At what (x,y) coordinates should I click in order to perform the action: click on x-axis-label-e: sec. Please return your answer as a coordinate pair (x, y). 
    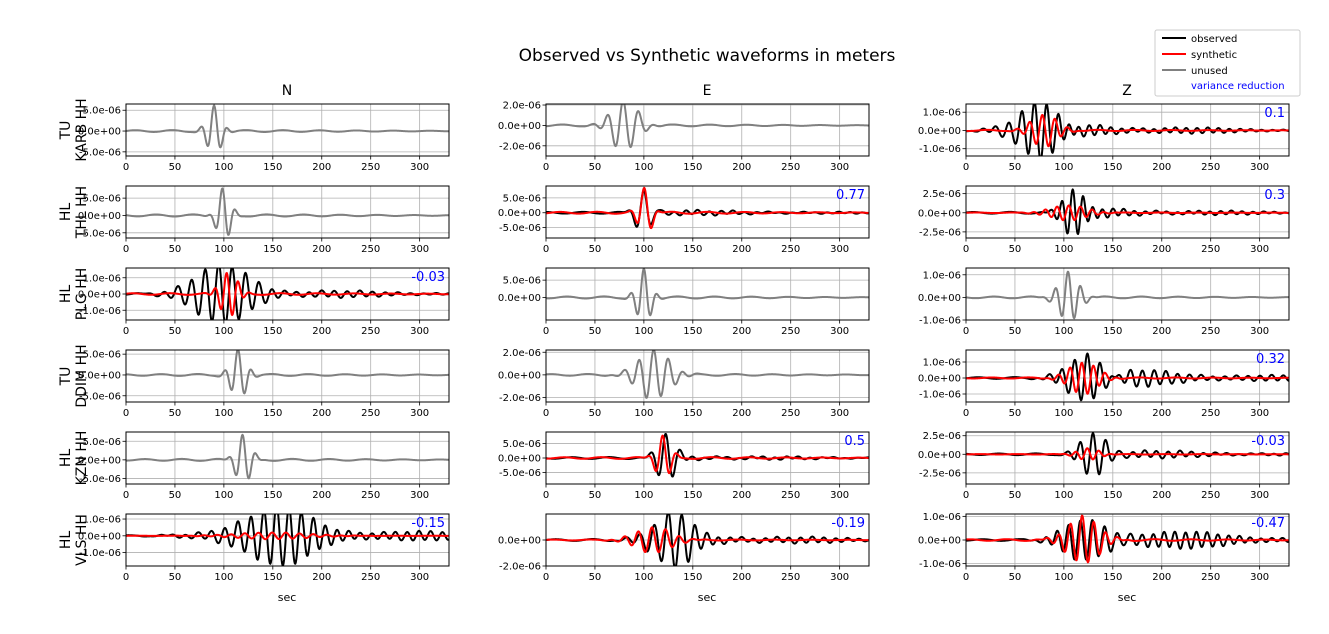
    Looking at the image, I should click on (707, 597).